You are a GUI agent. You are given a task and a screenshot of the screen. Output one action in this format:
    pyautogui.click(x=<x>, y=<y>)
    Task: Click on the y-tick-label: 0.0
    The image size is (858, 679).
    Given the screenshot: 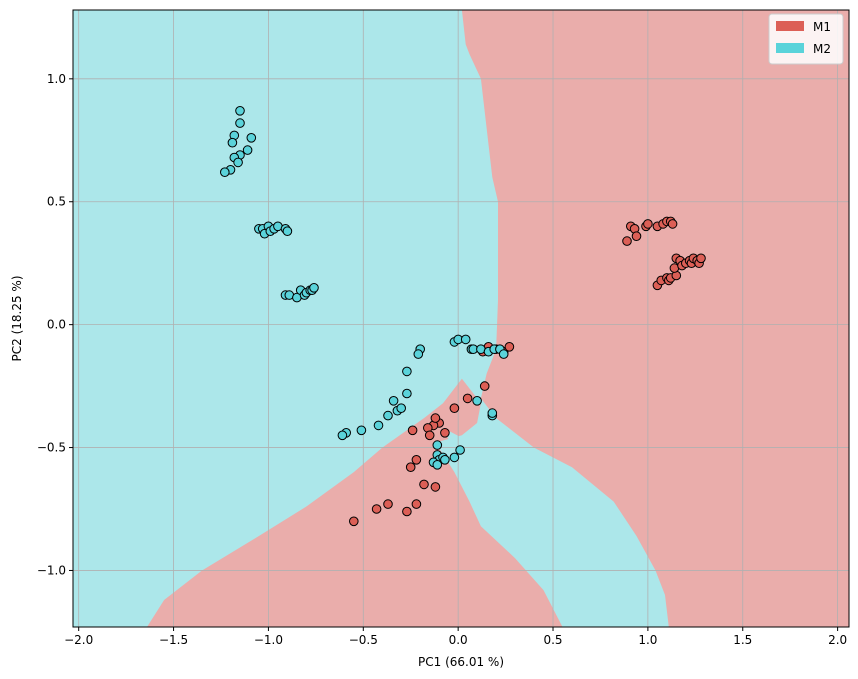 What is the action you would take?
    pyautogui.click(x=56, y=325)
    